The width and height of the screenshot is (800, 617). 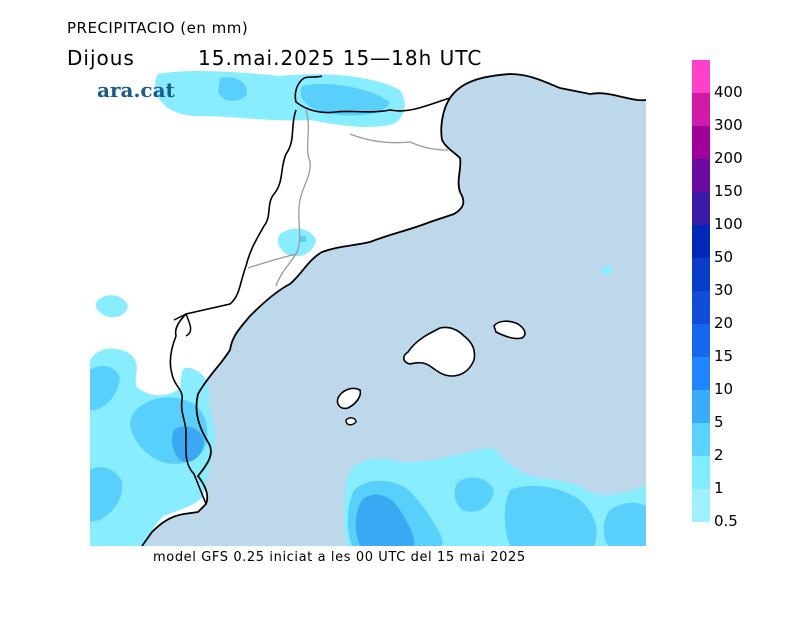 I want to click on forecast-day: Dijous, so click(x=101, y=58).